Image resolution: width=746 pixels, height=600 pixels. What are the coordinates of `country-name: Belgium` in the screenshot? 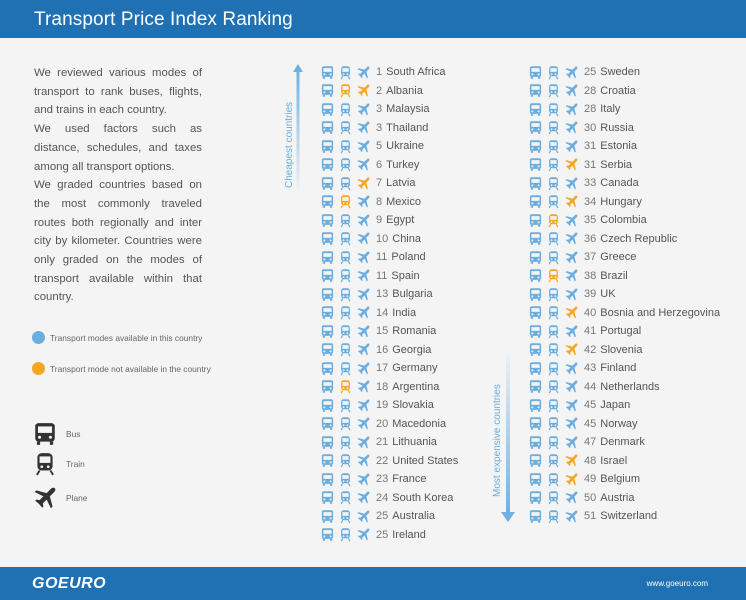 It's located at (620, 479).